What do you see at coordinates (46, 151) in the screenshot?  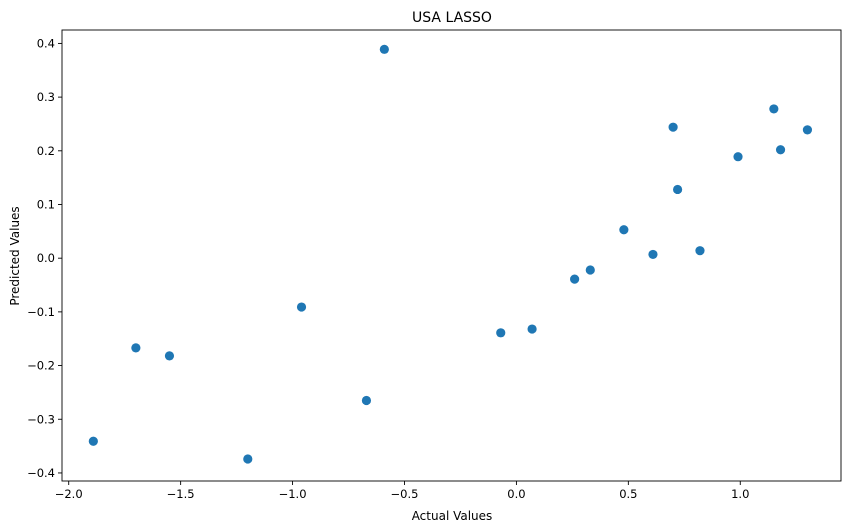 I see `y-tick-label: 0.2` at bounding box center [46, 151].